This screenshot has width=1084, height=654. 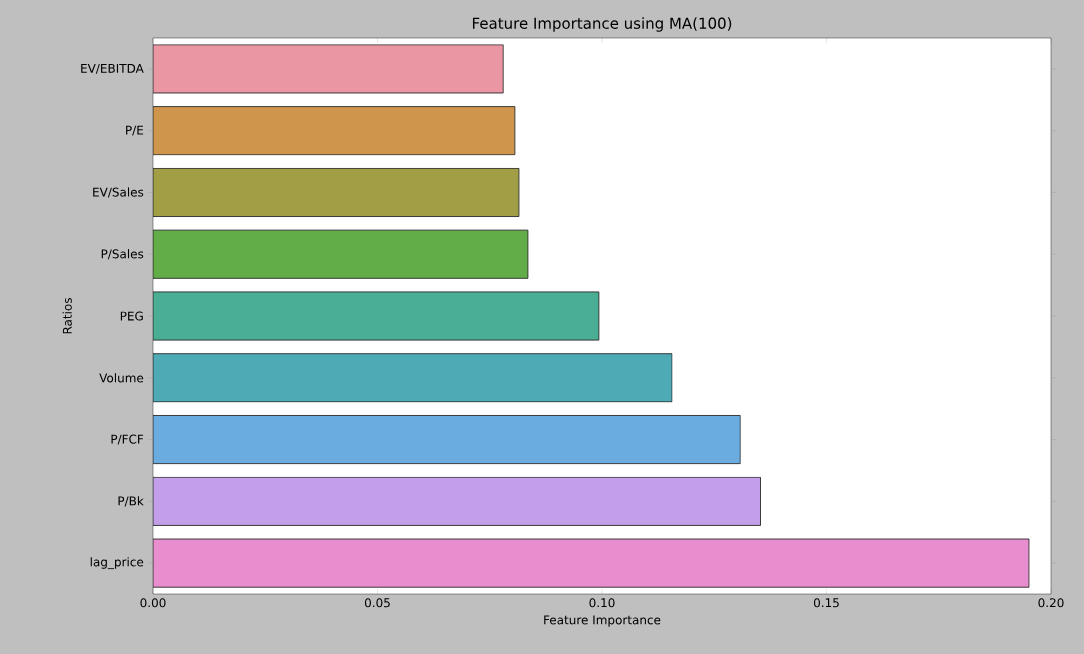 What do you see at coordinates (377, 603) in the screenshot?
I see `x-tick-label: 0.05` at bounding box center [377, 603].